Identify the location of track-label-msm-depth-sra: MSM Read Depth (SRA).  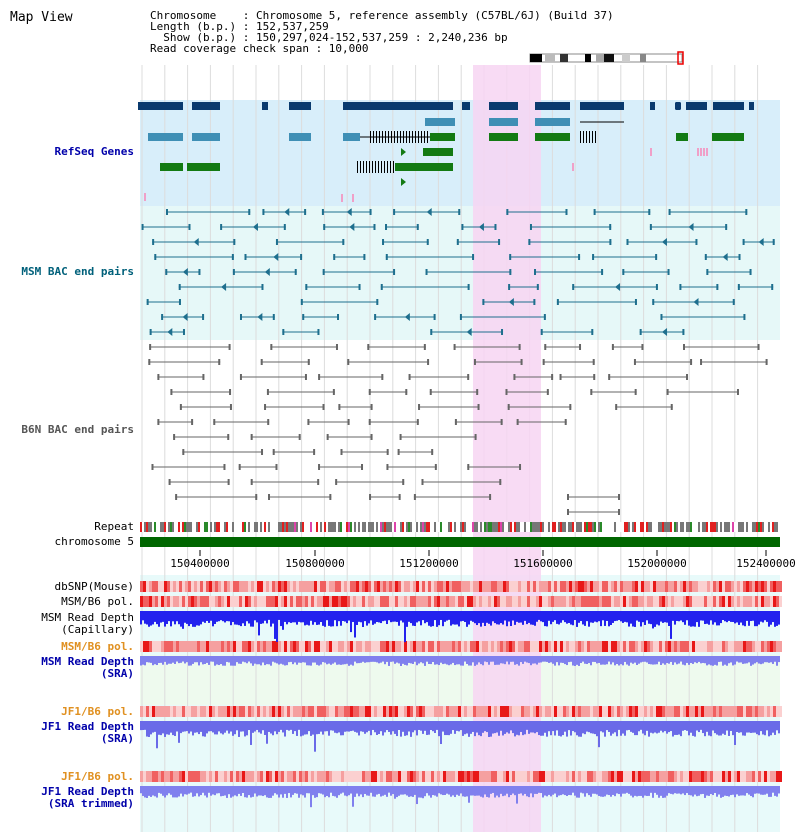
(67, 668).